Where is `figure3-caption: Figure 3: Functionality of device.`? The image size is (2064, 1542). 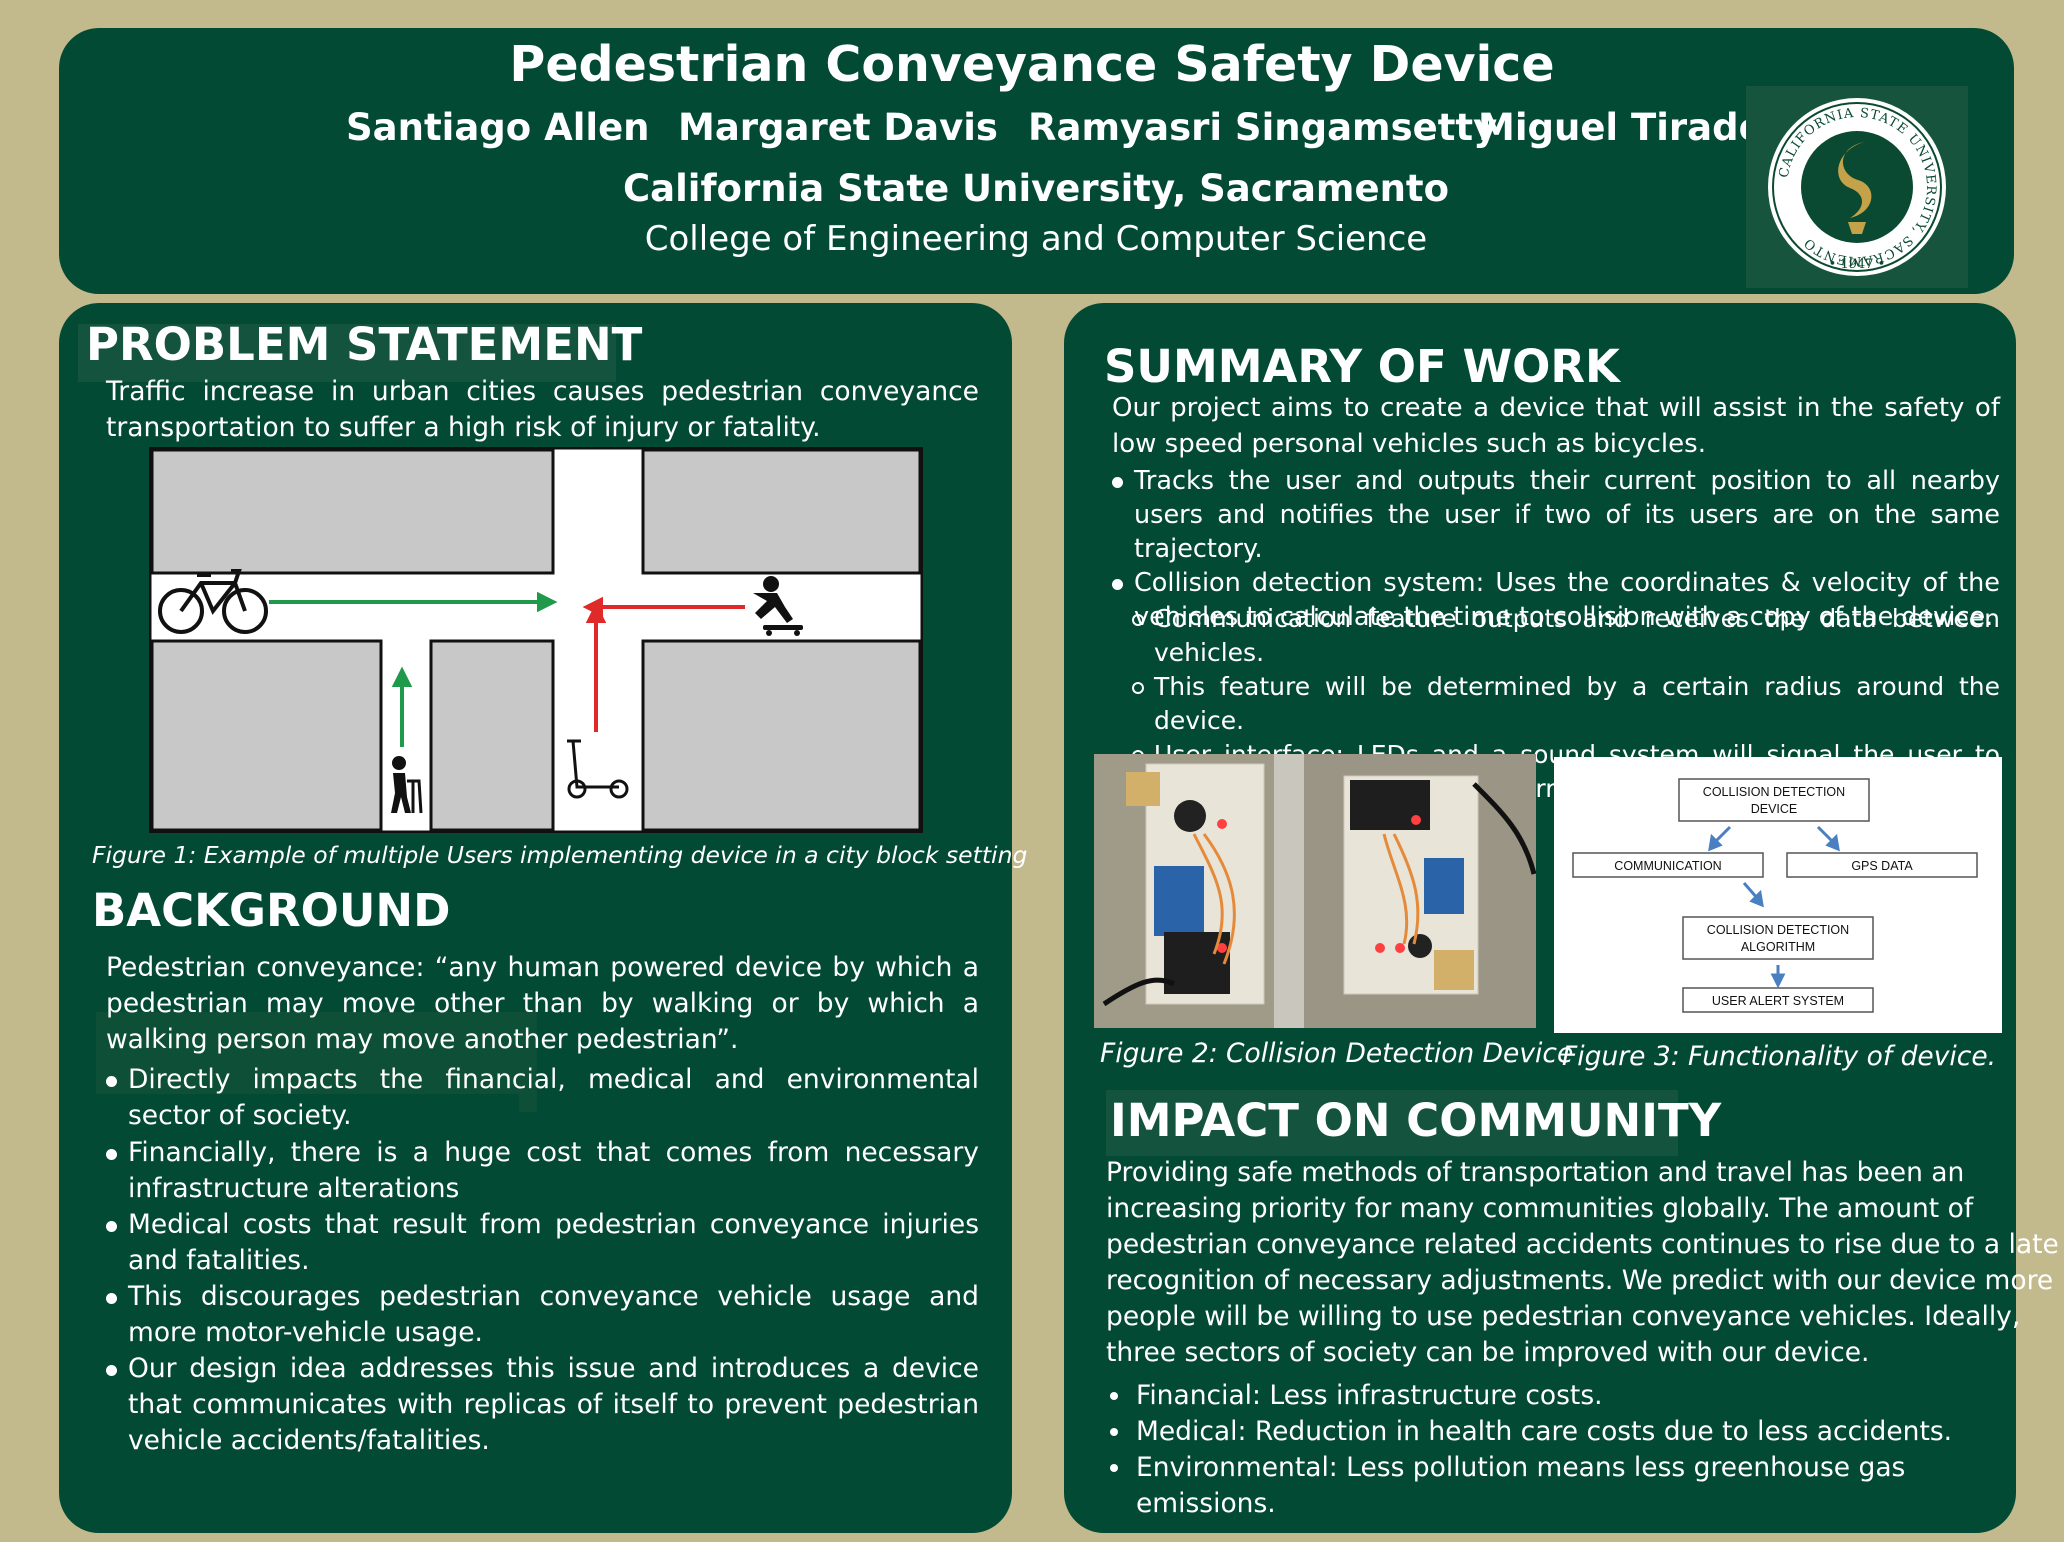 figure3-caption: Figure 3: Functionality of device. is located at coordinates (1779, 1056).